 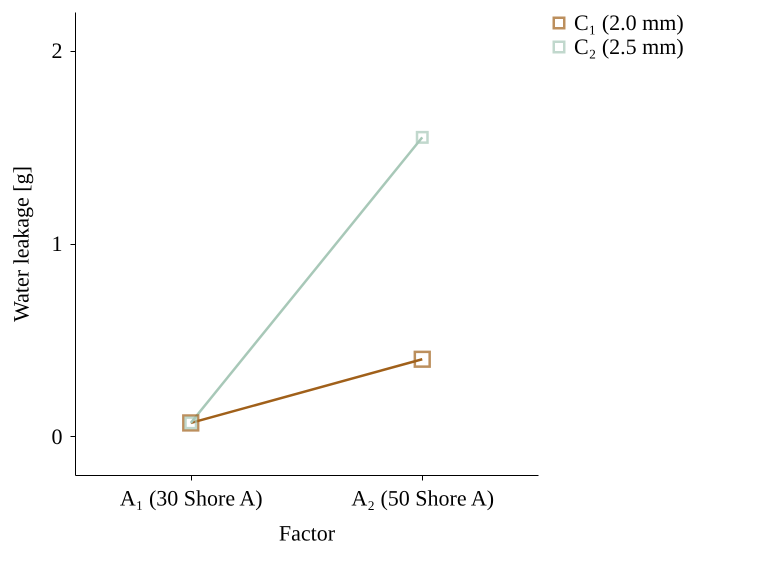 What do you see at coordinates (57, 243) in the screenshot?
I see `y-tick-label: 1` at bounding box center [57, 243].